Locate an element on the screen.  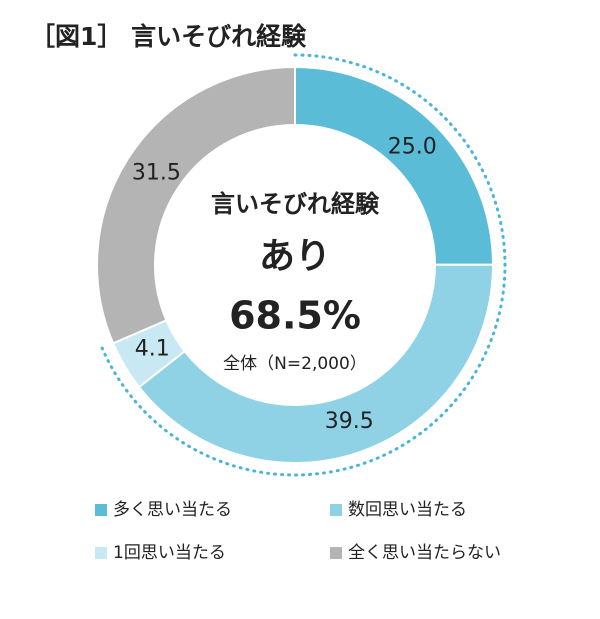
value-label: 39.5 is located at coordinates (349, 421).